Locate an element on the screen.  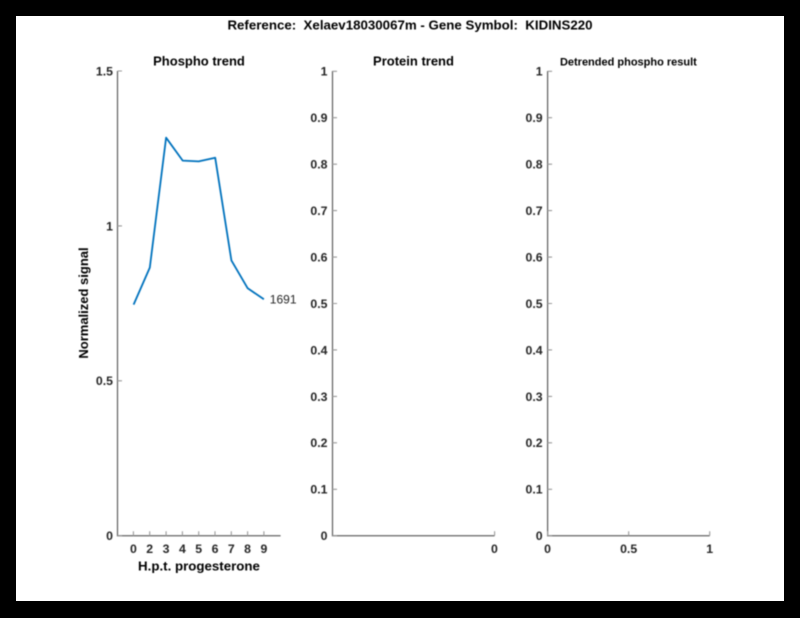
svg-text: 8 is located at coordinates (247, 549).